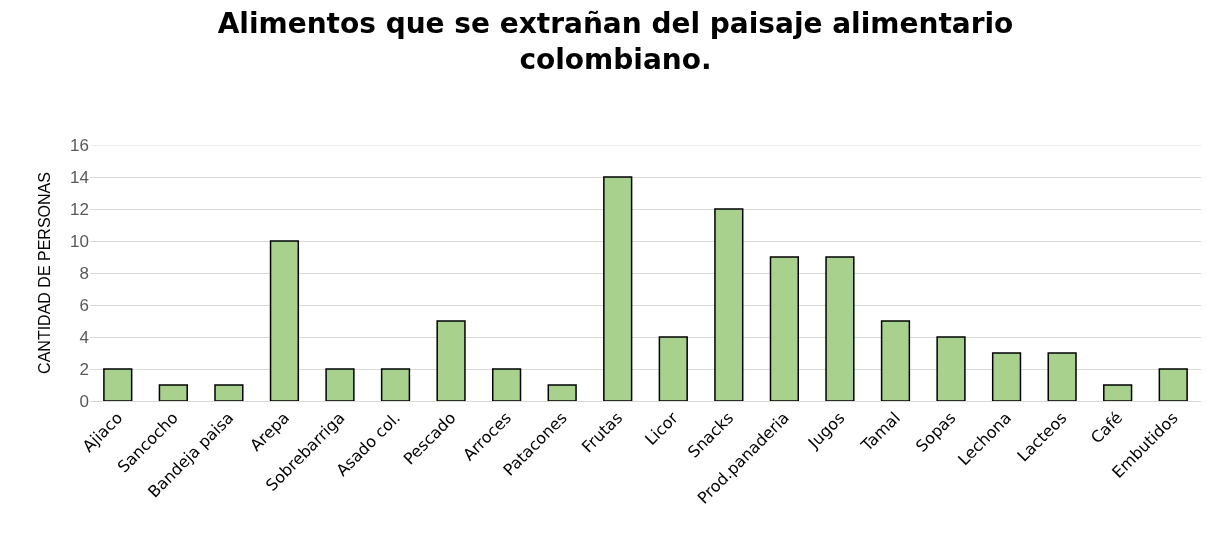 The height and width of the screenshot is (551, 1231). I want to click on y-tick-label: 14, so click(79, 177).